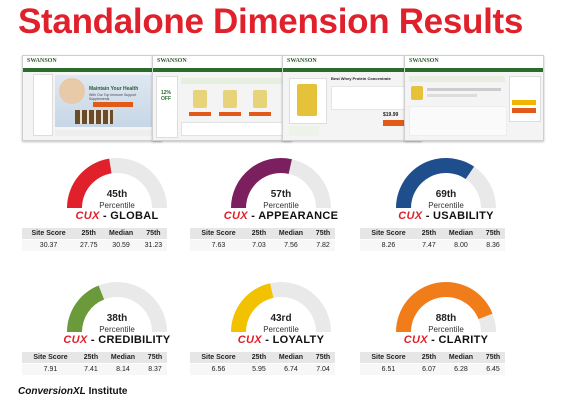 The width and height of the screenshot is (568, 411). What do you see at coordinates (271, 21) in the screenshot?
I see `page-title: Standalone Dimension Results` at bounding box center [271, 21].